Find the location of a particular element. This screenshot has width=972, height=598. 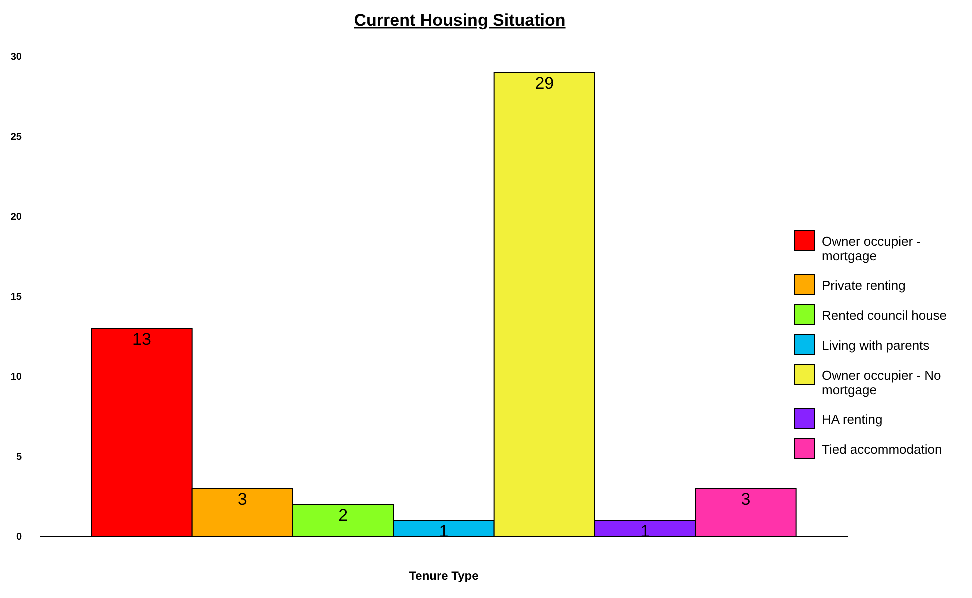

y-tick-label: 5 is located at coordinates (19, 458).